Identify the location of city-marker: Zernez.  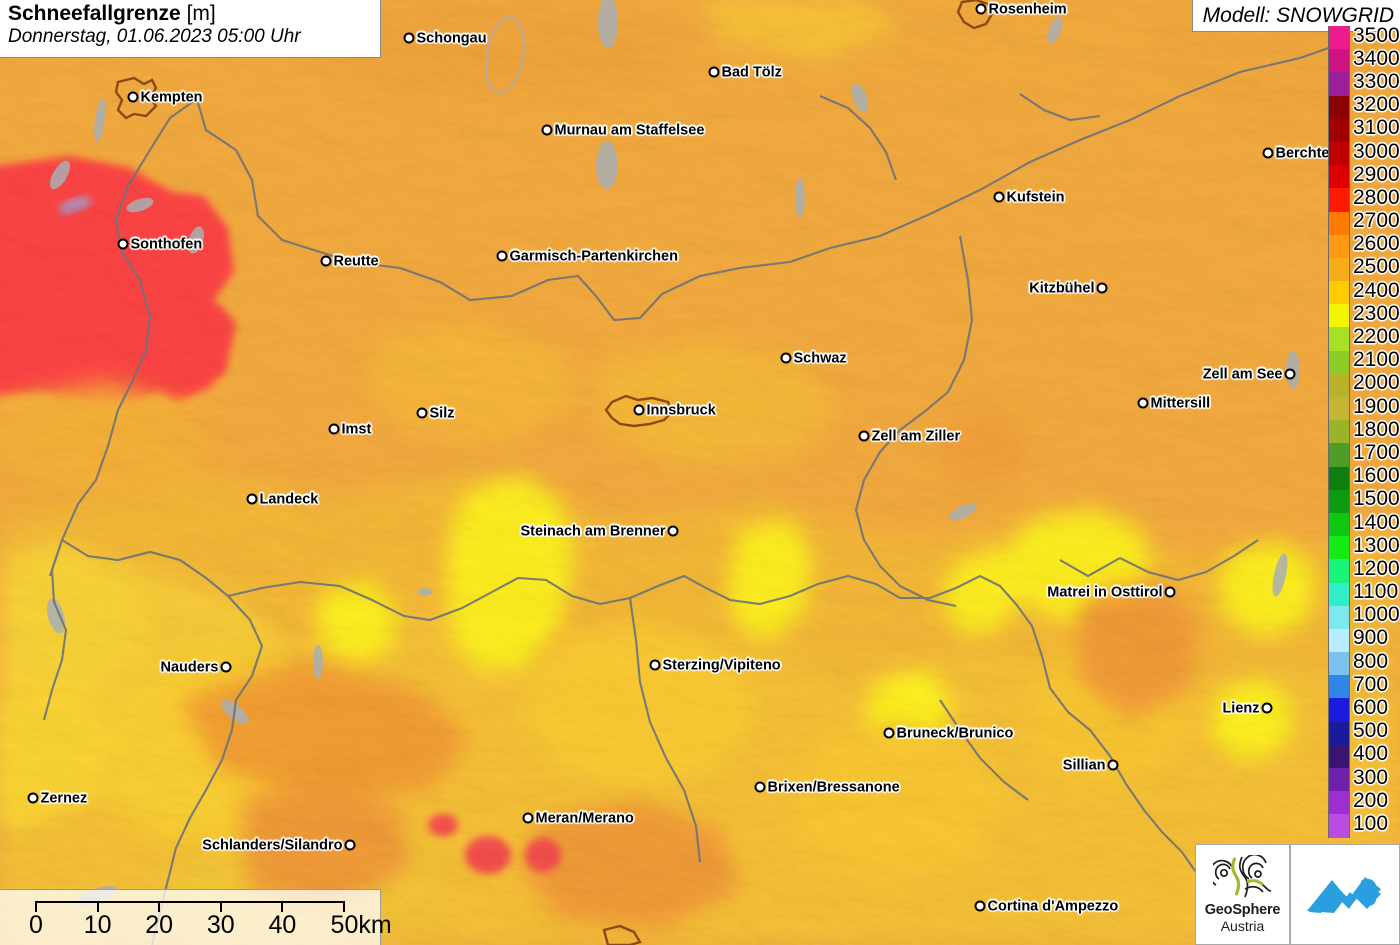
(57, 798).